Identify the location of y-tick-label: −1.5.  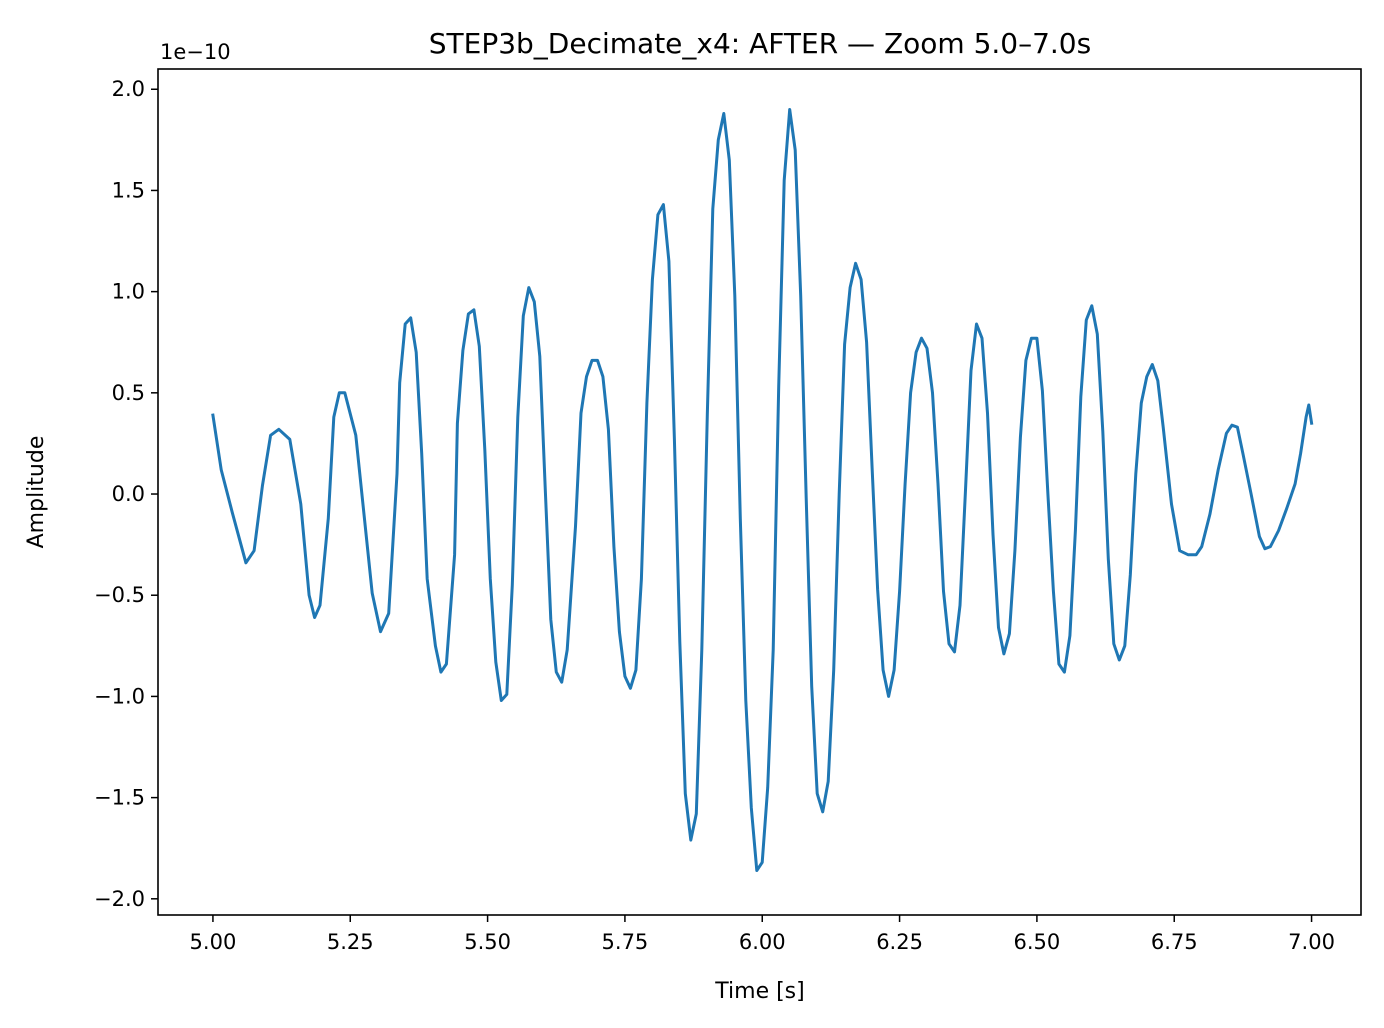
(119, 798).